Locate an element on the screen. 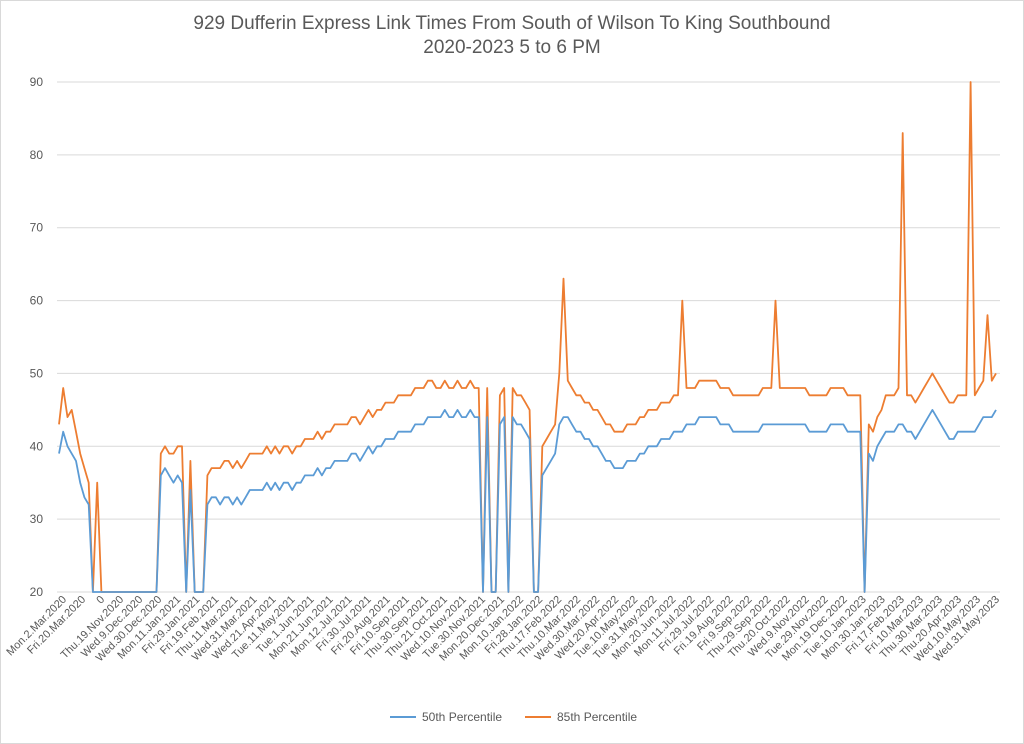 This screenshot has height=744, width=1024. legend-label-85th: 85th Percentile is located at coordinates (597, 717).